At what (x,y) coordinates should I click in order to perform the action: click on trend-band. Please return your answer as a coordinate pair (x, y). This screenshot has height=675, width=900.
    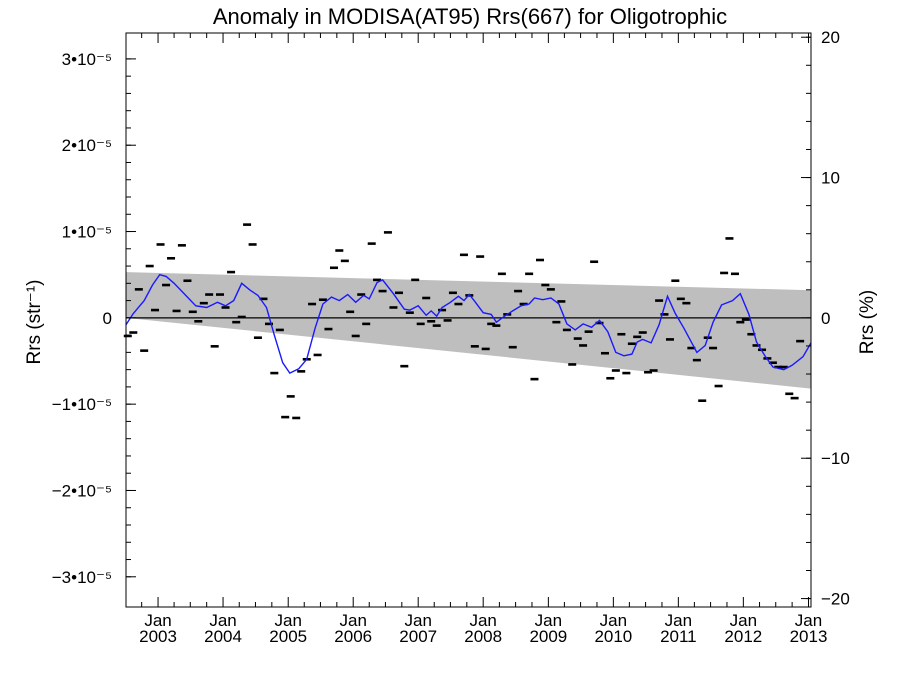
    Looking at the image, I should click on (468, 330).